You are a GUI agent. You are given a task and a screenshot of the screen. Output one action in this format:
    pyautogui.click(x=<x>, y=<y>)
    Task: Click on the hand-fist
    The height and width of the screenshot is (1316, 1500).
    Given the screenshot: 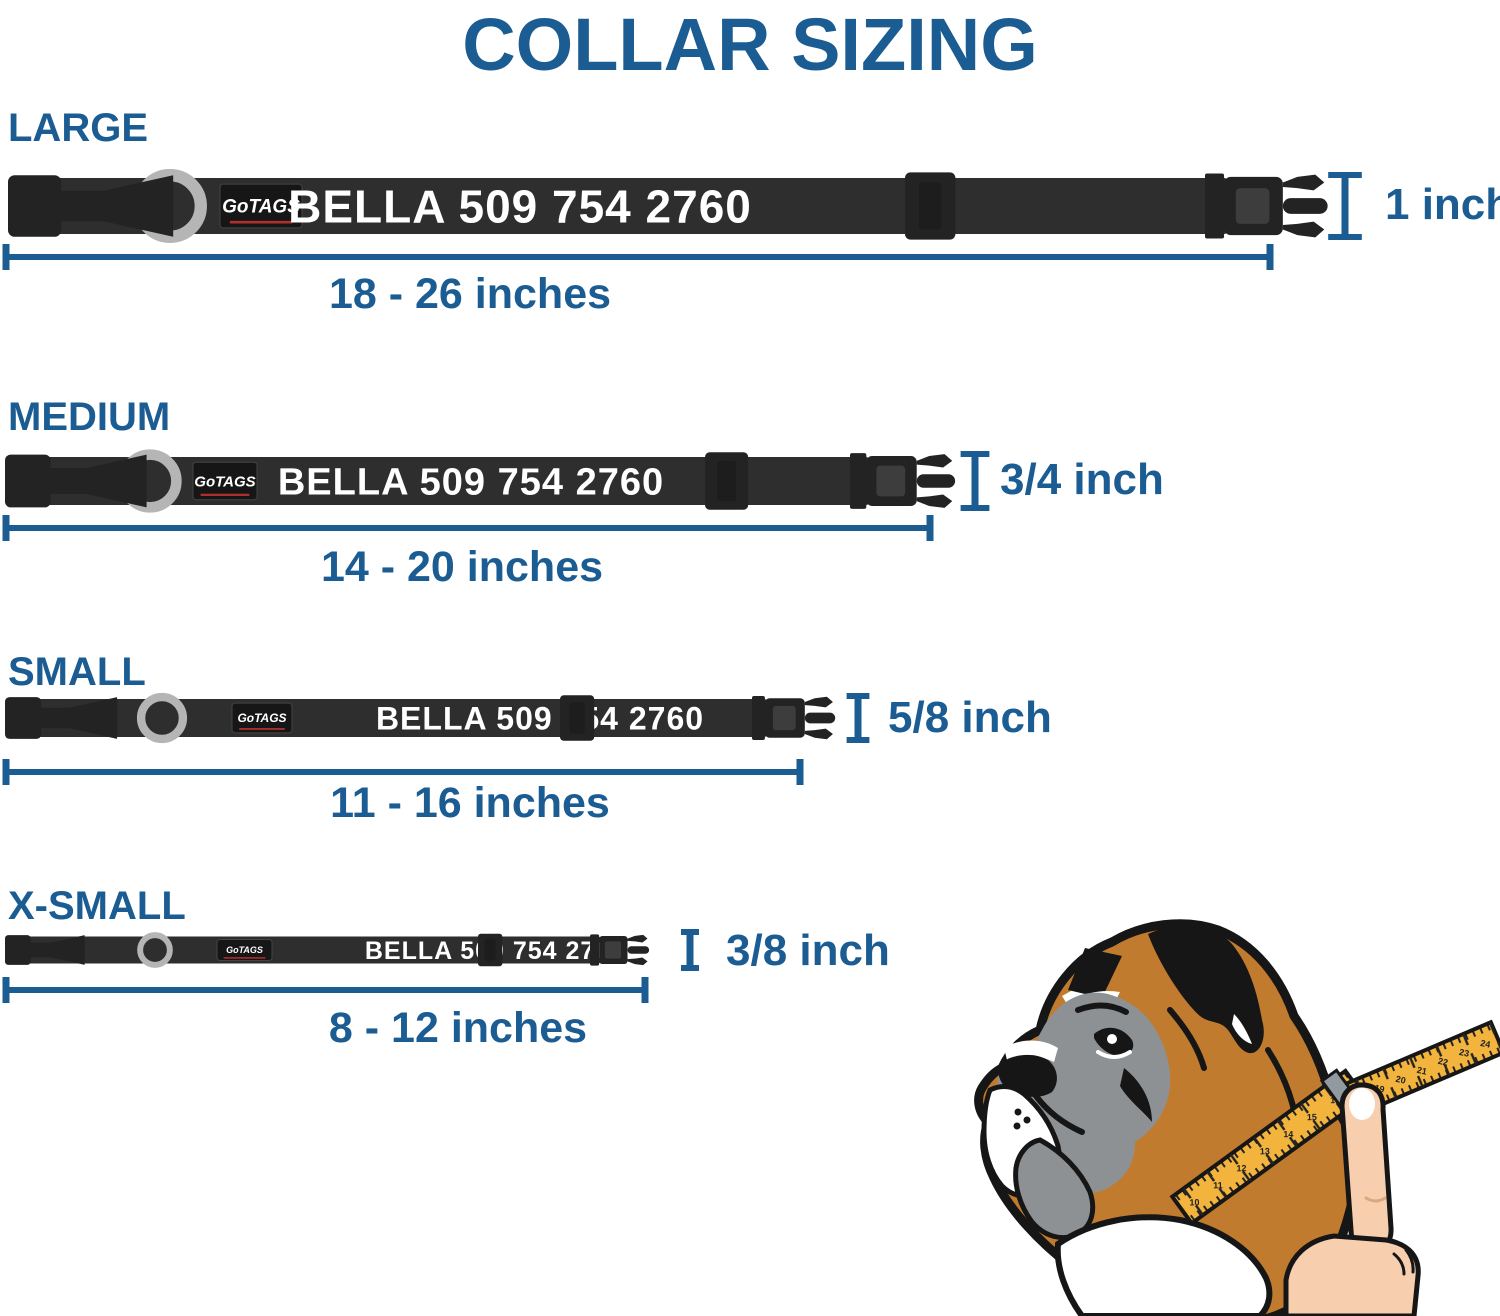 What is the action you would take?
    pyautogui.click(x=1352, y=1274)
    